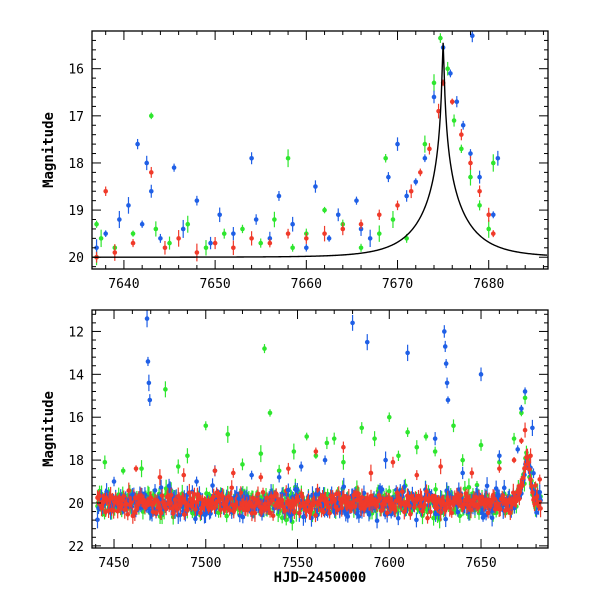  What do you see at coordinates (76, 117) in the screenshot?
I see `y-tick-label: 17` at bounding box center [76, 117].